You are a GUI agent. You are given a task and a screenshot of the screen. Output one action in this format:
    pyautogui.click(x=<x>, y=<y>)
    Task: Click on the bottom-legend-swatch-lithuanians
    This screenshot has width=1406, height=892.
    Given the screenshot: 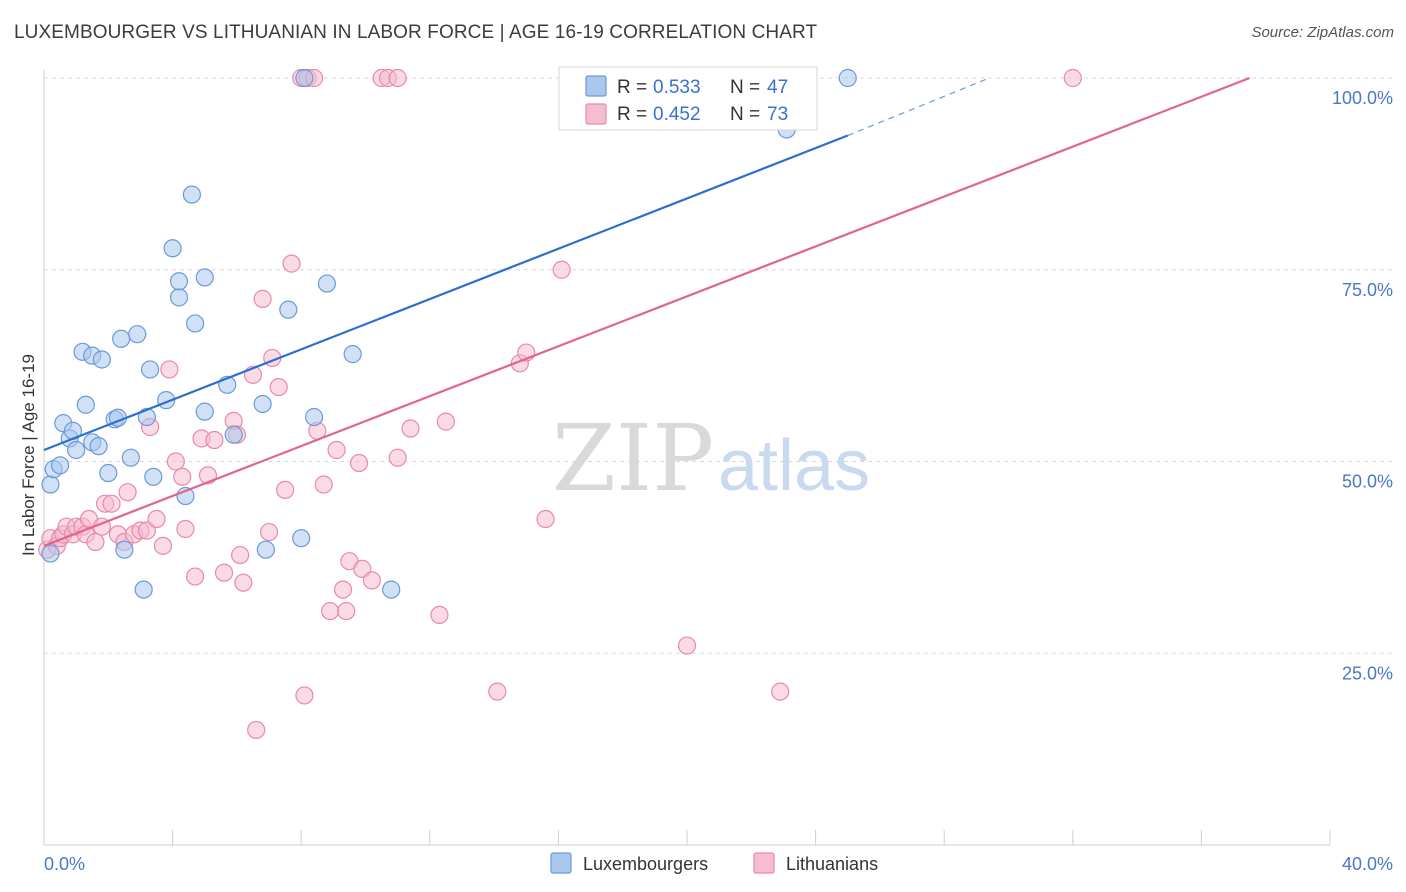 What is the action you would take?
    pyautogui.click(x=764, y=863)
    